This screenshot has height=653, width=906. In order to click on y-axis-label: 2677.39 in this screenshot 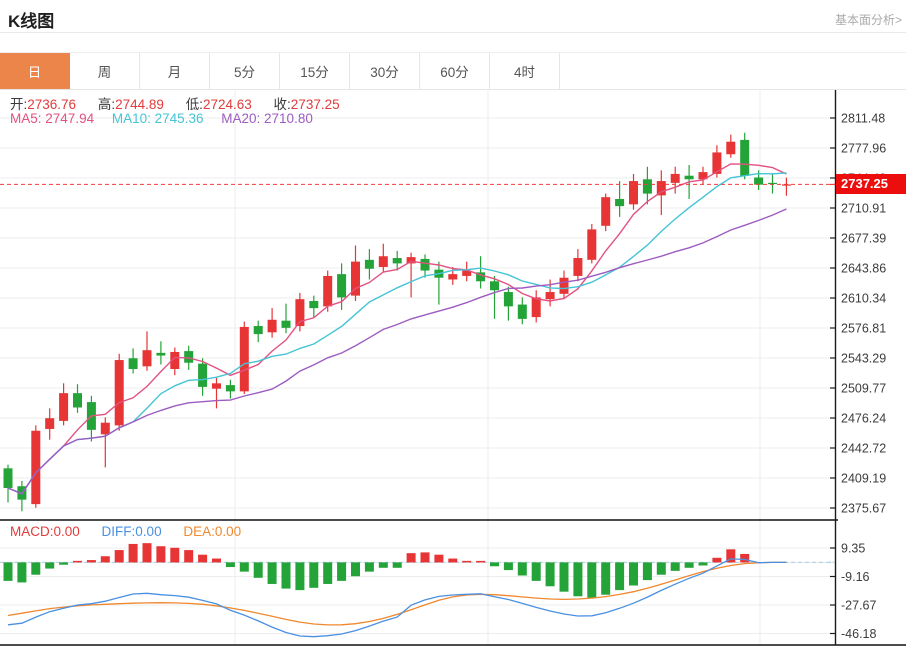, I will do `click(863, 239)`.